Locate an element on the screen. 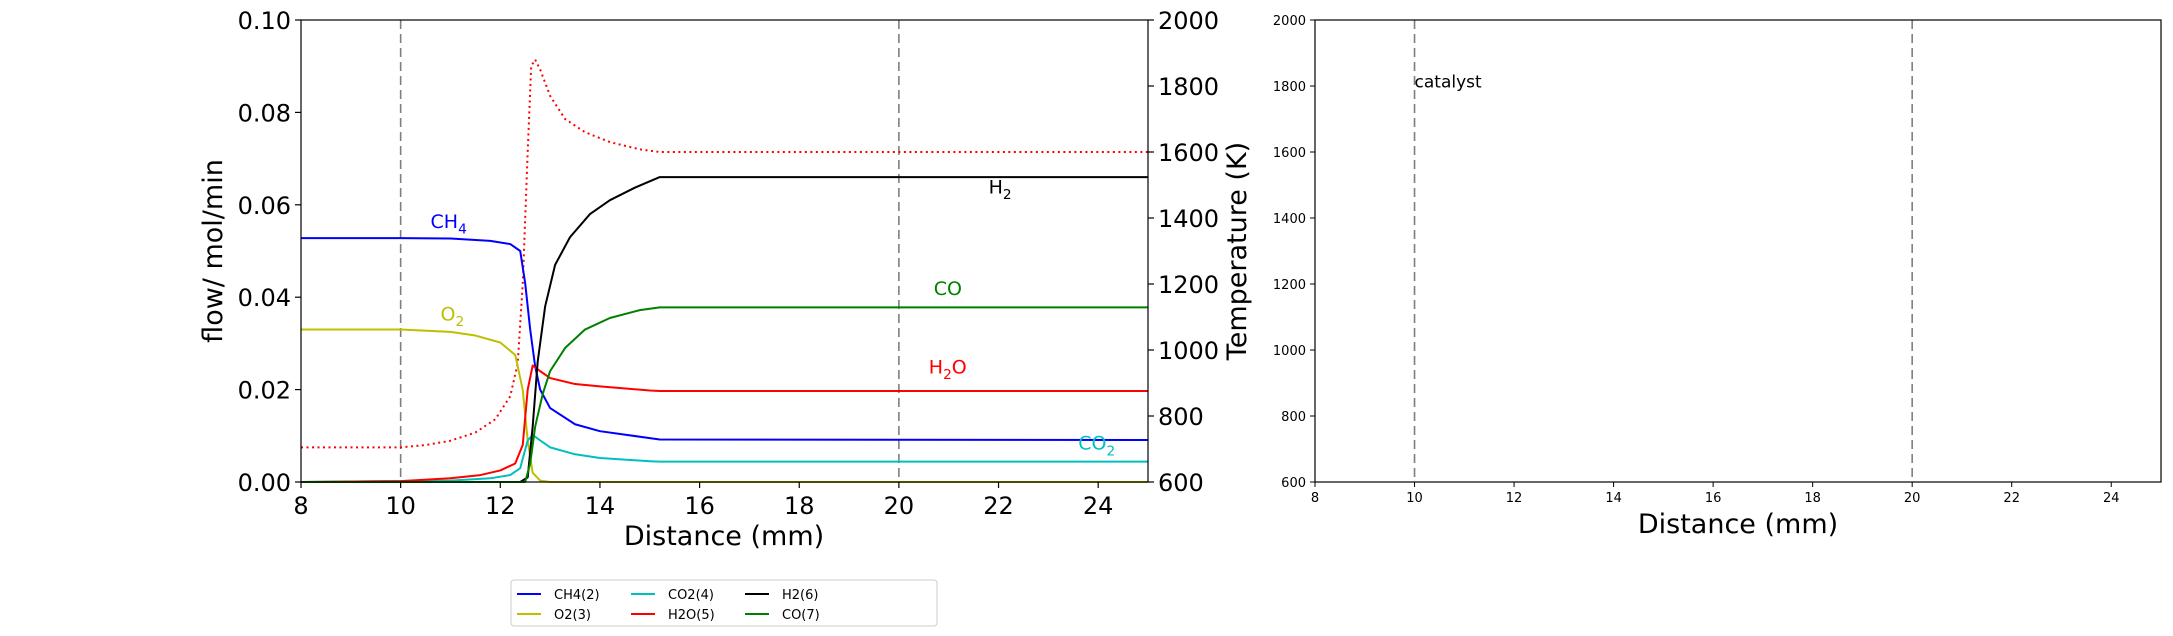  left-y-tick-label: 0.00 is located at coordinates (264, 483).